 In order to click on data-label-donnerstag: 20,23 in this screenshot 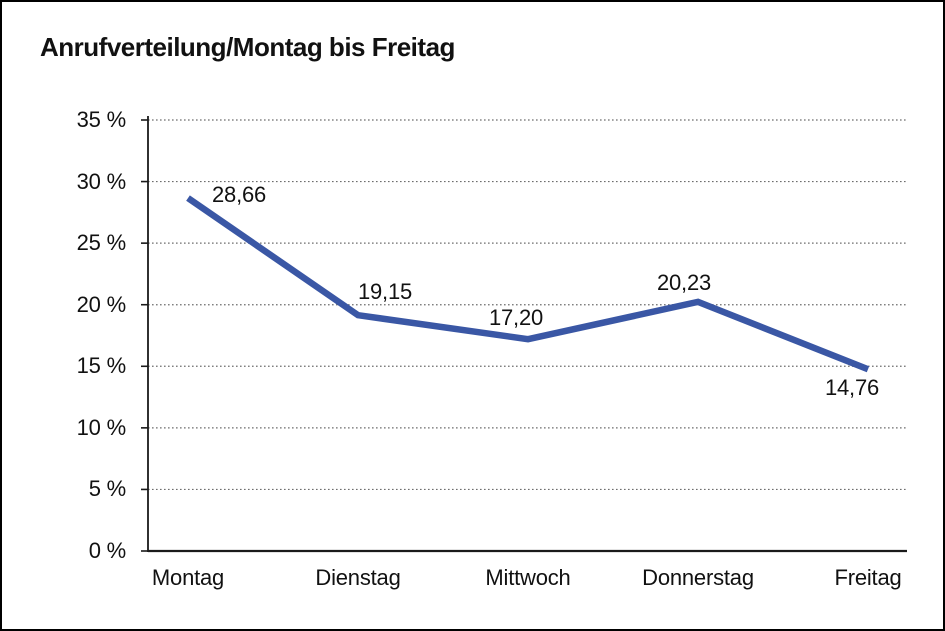, I will do `click(684, 282)`.